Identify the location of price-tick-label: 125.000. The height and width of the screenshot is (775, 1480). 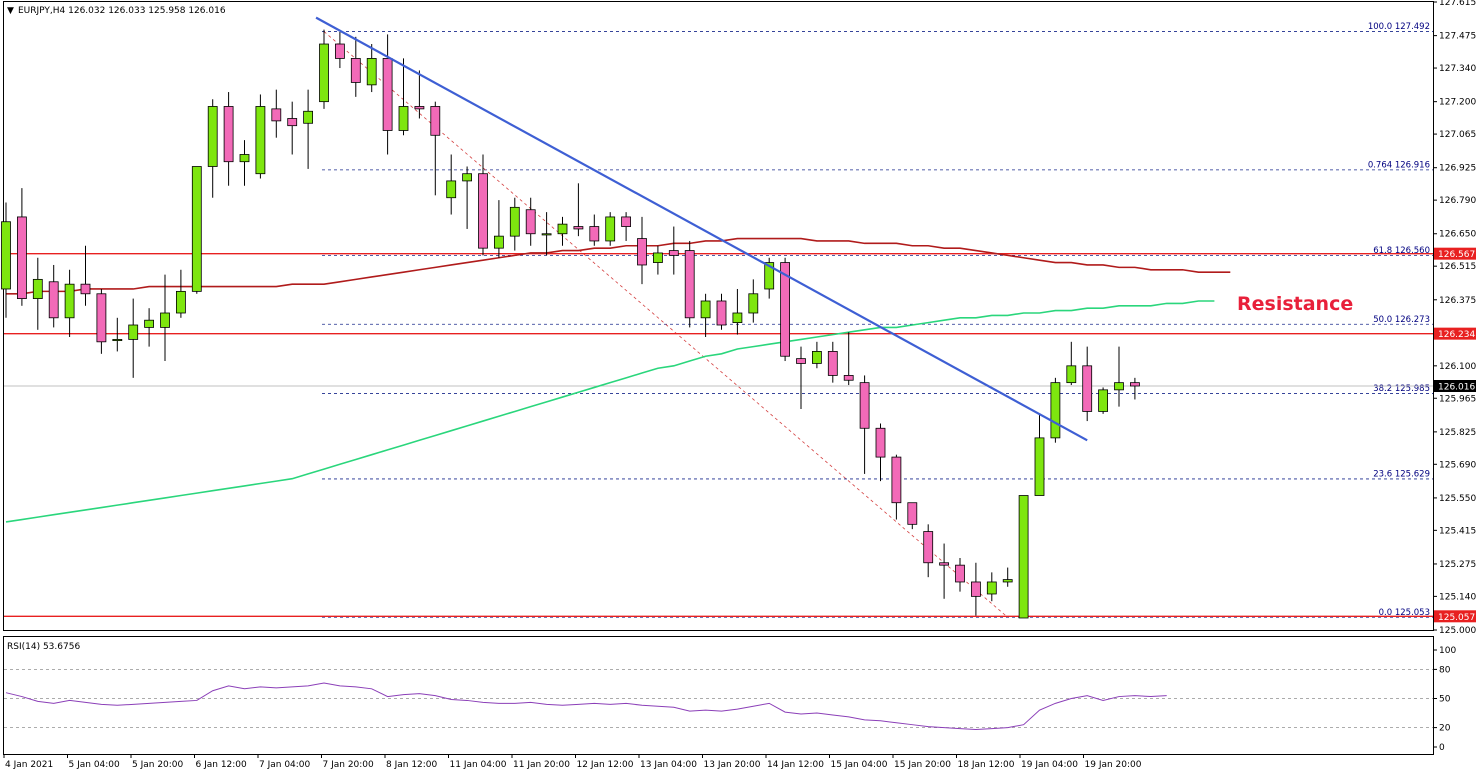
(1457, 631).